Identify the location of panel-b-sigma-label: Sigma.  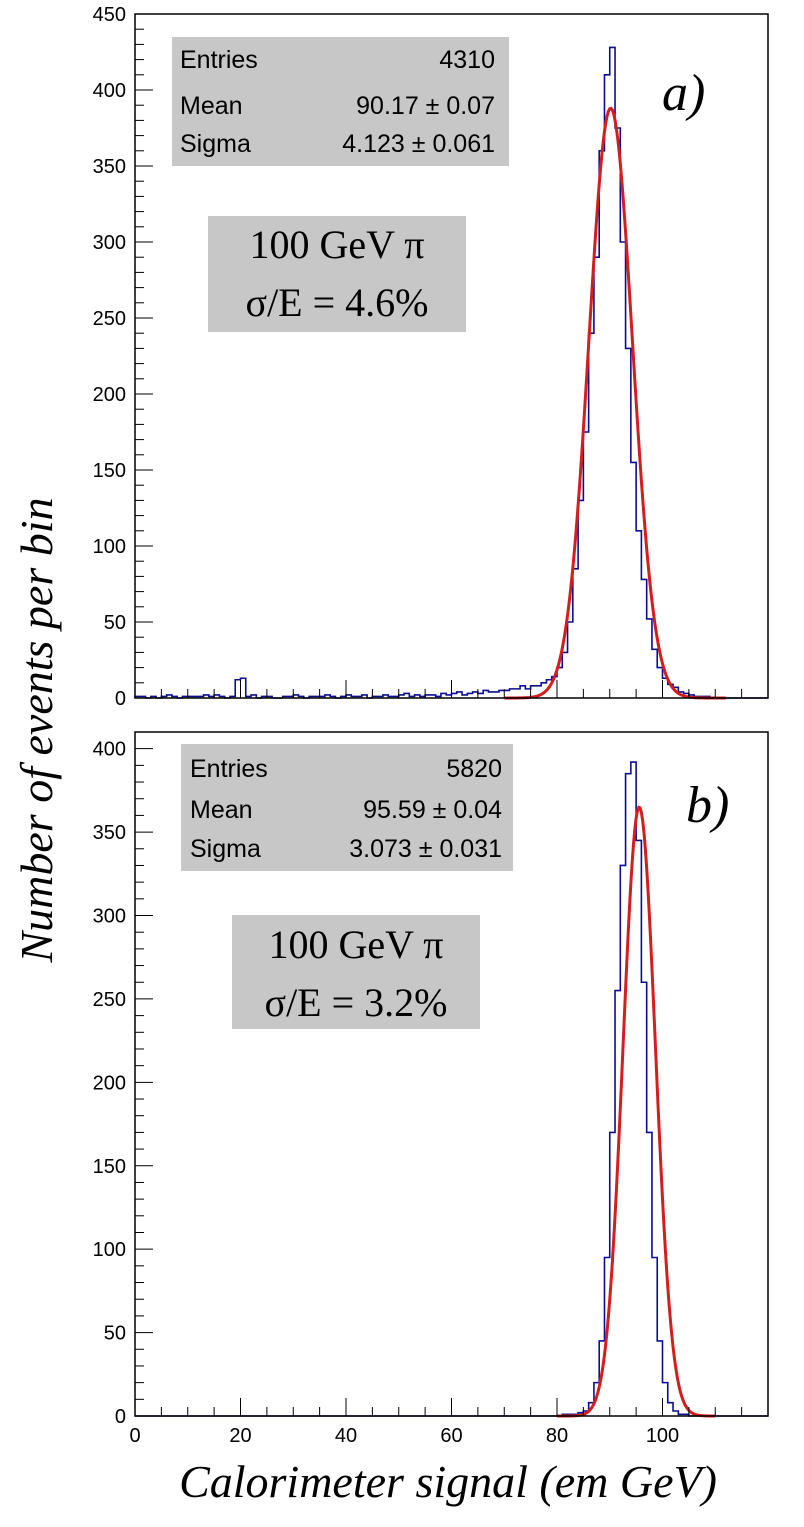
(225, 849).